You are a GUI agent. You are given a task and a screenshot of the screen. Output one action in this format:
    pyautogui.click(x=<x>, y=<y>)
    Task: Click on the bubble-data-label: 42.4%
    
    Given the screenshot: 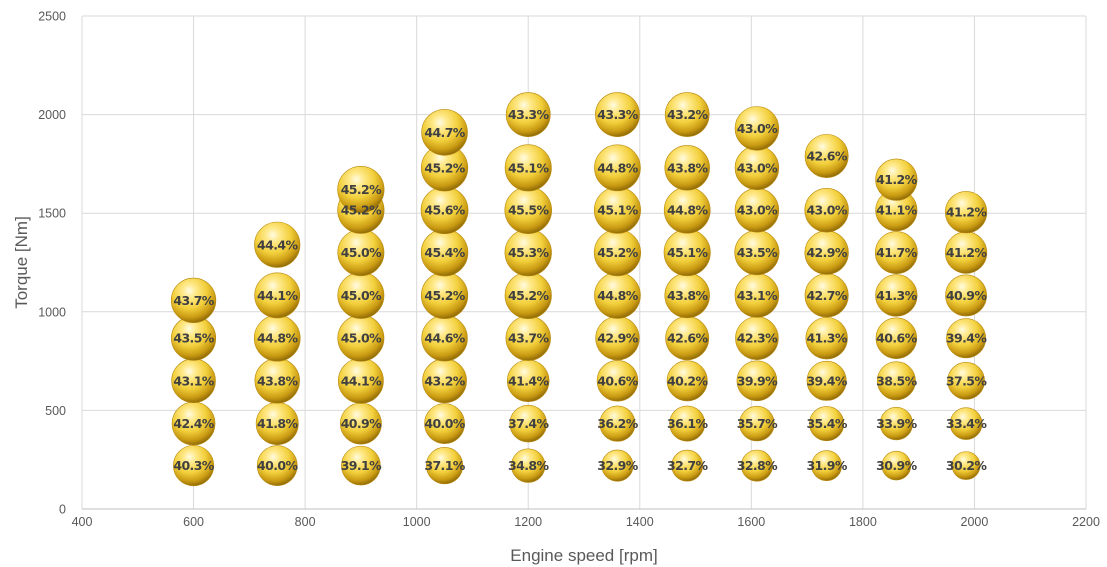 What is the action you would take?
    pyautogui.click(x=193, y=423)
    